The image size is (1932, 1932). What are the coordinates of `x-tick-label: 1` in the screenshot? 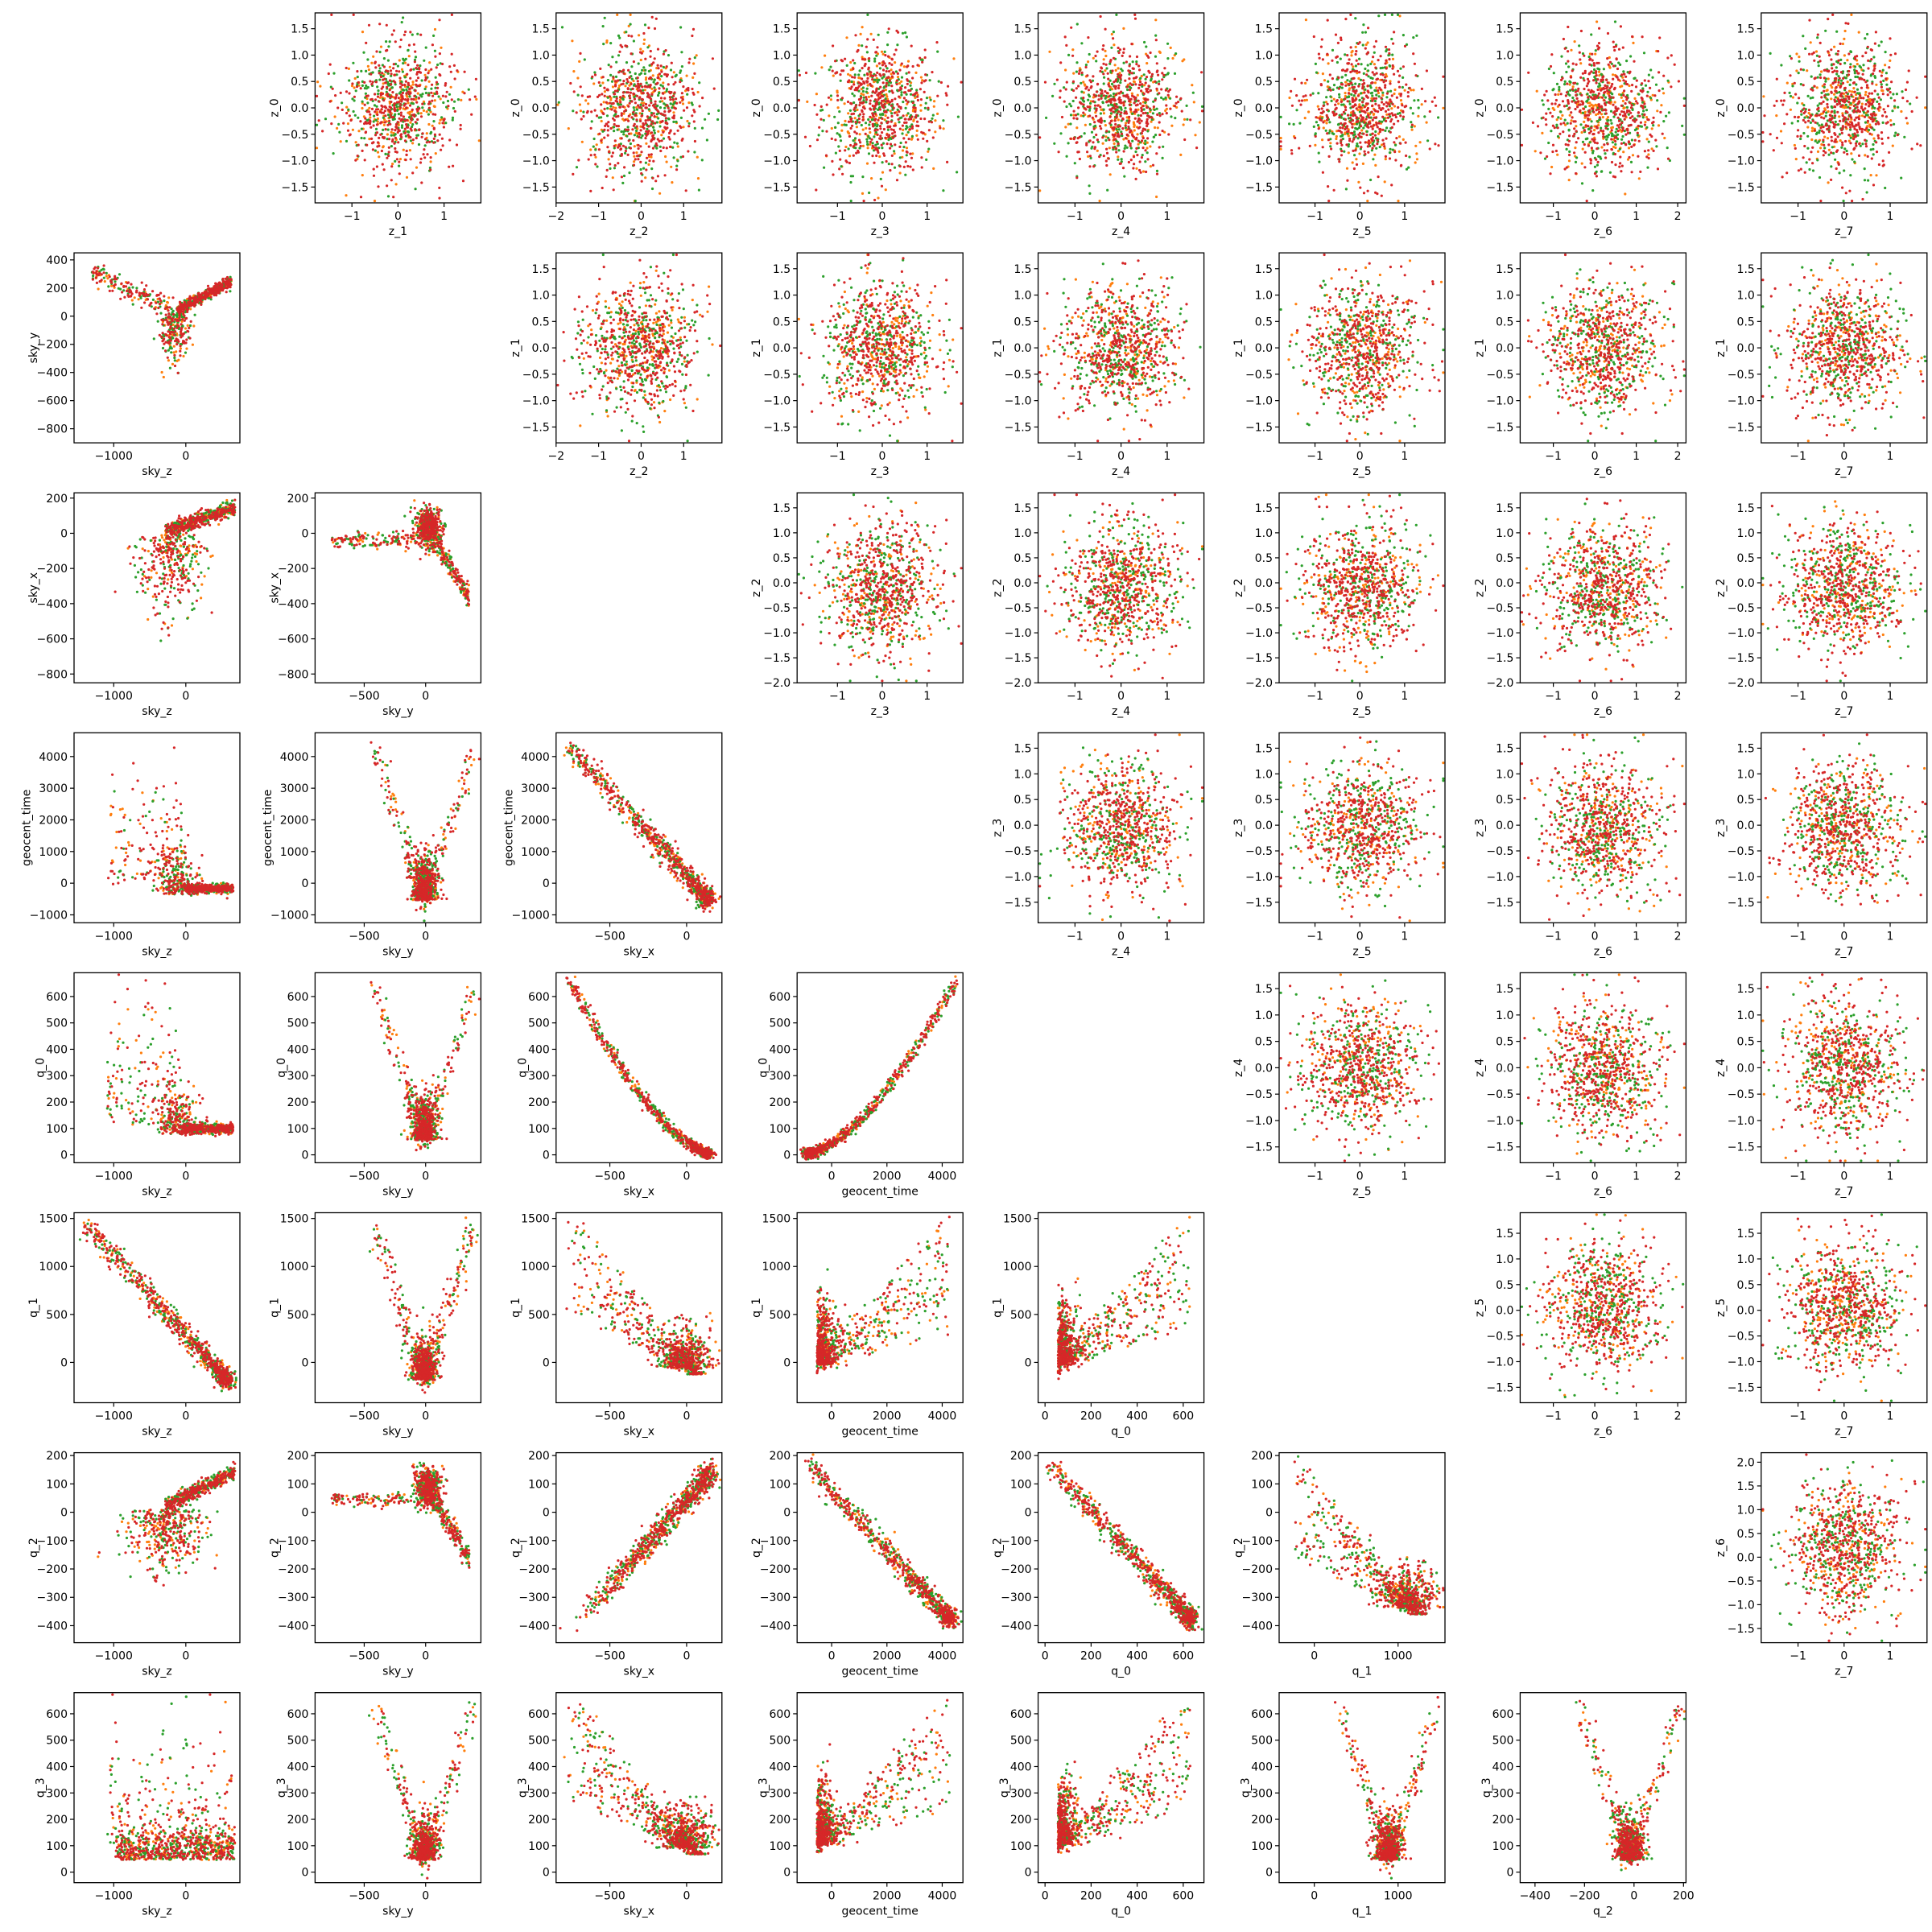 It's located at (927, 216).